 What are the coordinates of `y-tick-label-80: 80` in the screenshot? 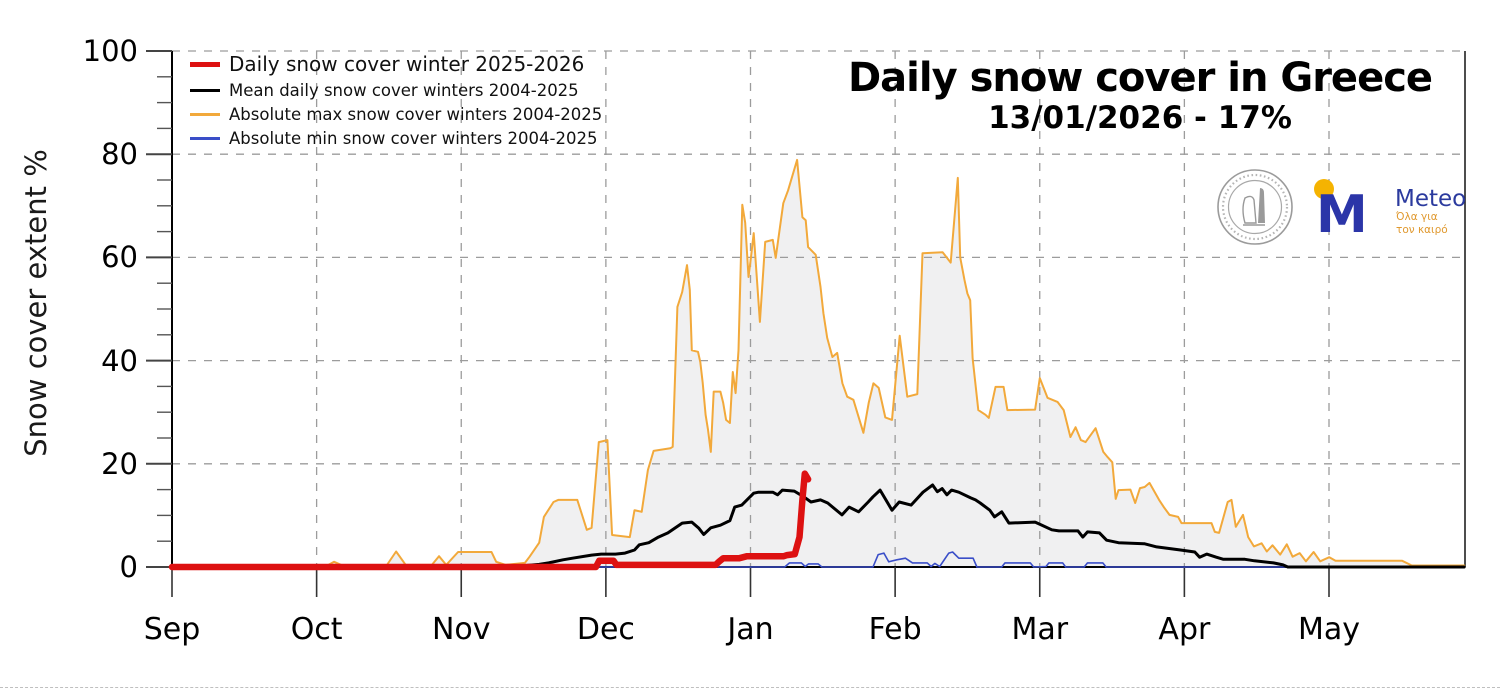 It's located at (119, 154).